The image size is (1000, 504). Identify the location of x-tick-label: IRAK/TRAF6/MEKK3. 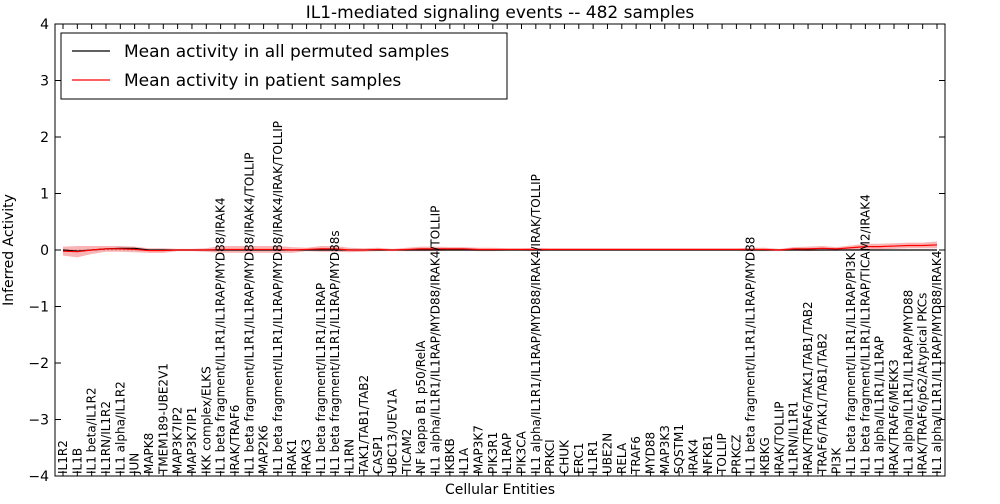
(894, 416).